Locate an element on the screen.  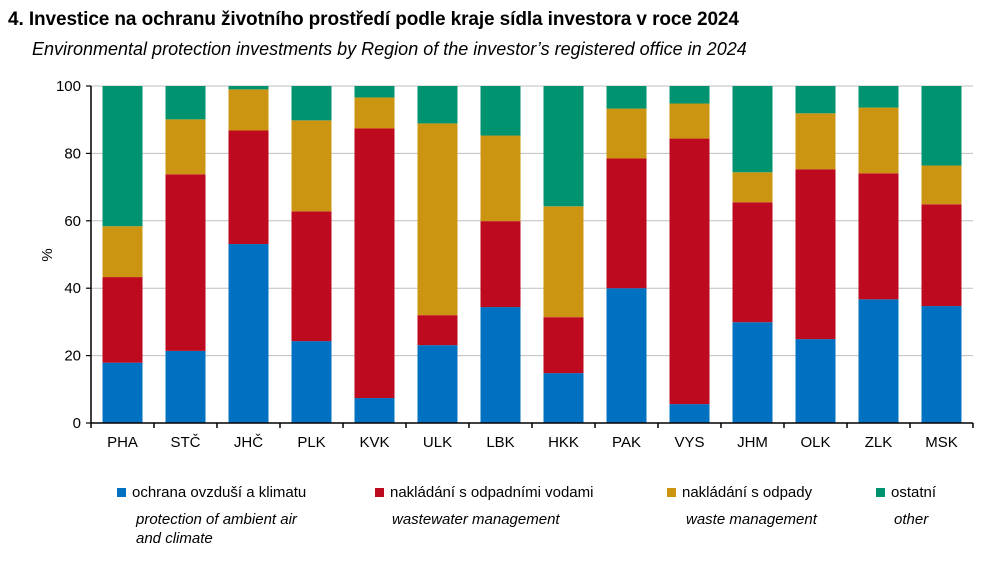
bar-stack-jhm is located at coordinates (752, 254).